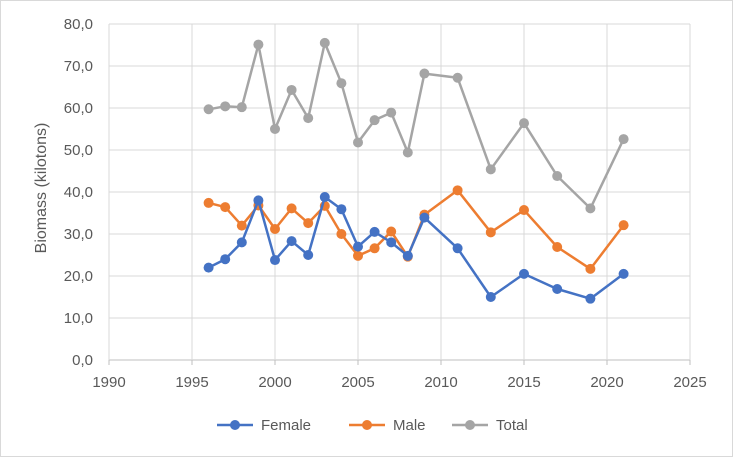 This screenshot has height=457, width=733. What do you see at coordinates (191, 382) in the screenshot?
I see `x-tick-label: 1995` at bounding box center [191, 382].